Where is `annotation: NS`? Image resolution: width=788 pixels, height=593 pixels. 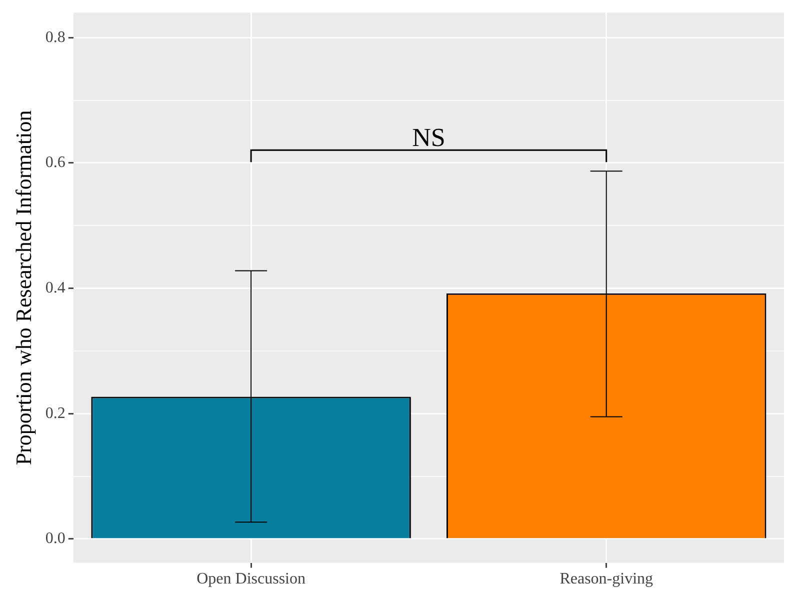
annotation: NS is located at coordinates (429, 137).